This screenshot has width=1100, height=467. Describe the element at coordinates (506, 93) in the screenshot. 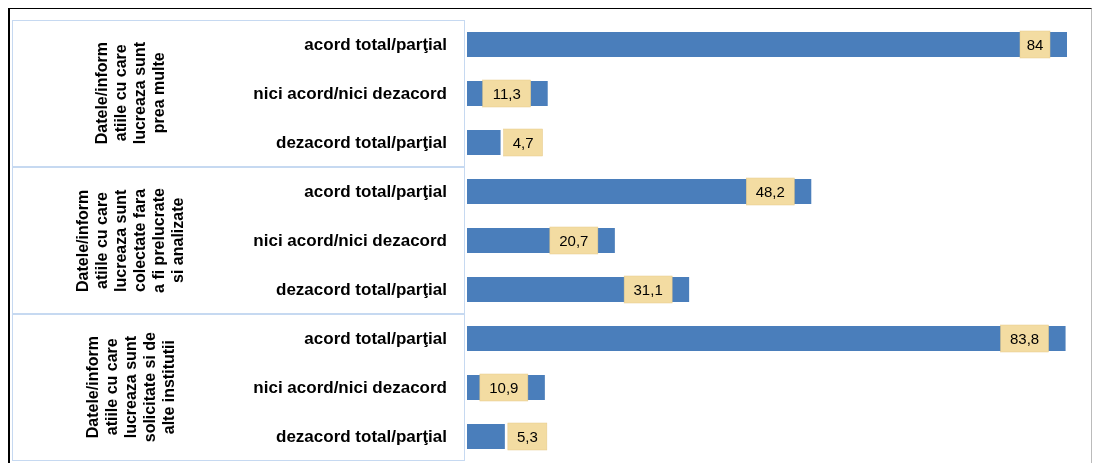

I see `data-label: 11,3` at that location.